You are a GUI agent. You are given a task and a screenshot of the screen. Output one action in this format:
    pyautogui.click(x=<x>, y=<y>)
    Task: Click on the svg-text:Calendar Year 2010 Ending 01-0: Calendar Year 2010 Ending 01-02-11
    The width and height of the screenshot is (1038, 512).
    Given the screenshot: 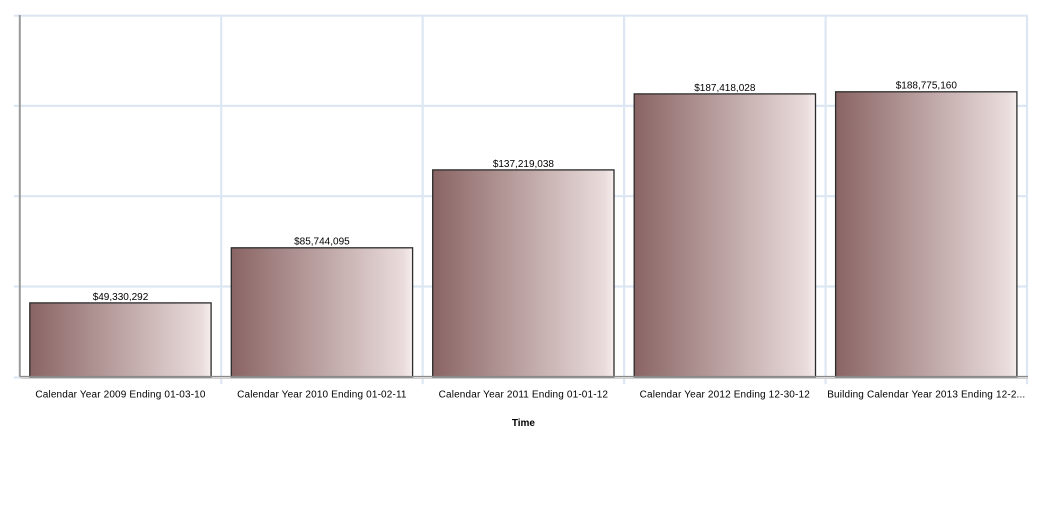 What is the action you would take?
    pyautogui.click(x=322, y=395)
    